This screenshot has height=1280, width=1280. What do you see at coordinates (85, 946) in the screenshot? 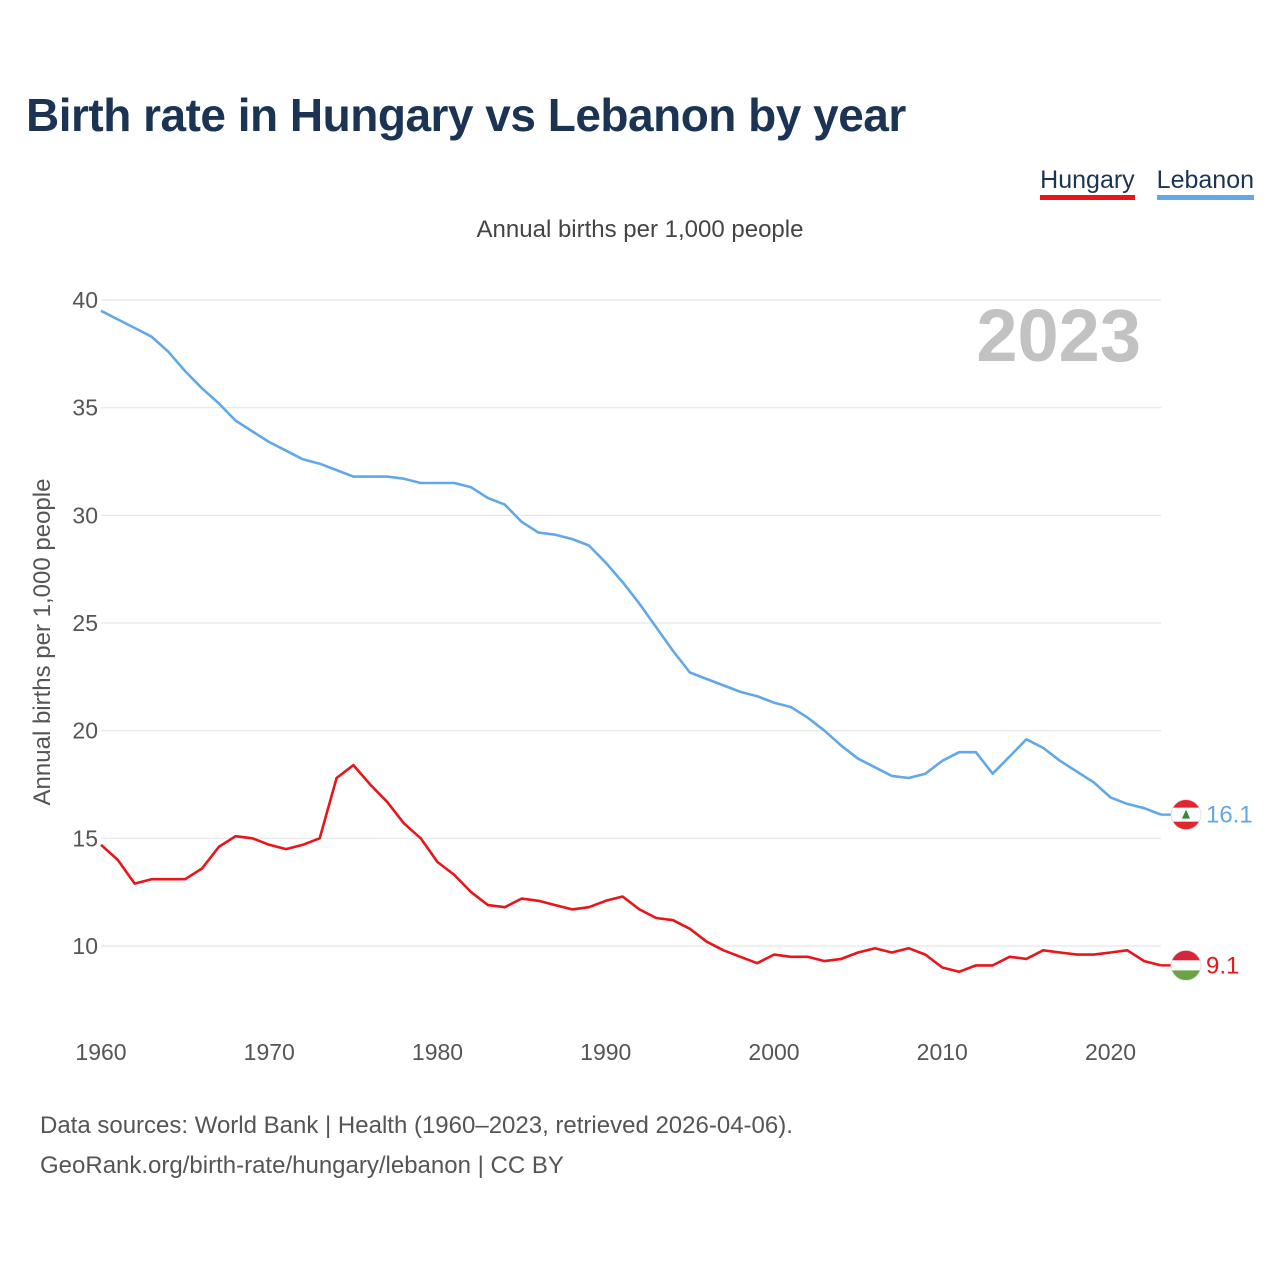
I see `y-tick-label: 10` at bounding box center [85, 946].